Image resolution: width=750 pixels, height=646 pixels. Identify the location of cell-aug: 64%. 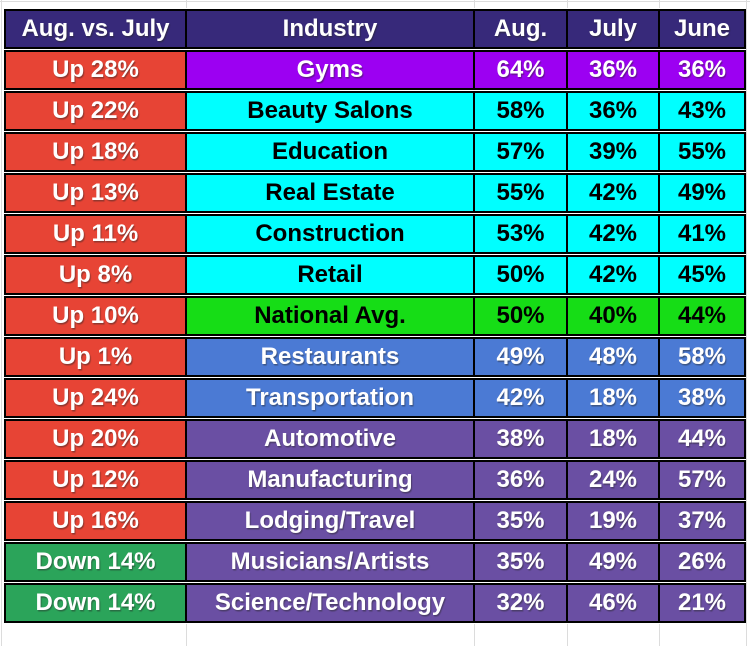
(520, 70).